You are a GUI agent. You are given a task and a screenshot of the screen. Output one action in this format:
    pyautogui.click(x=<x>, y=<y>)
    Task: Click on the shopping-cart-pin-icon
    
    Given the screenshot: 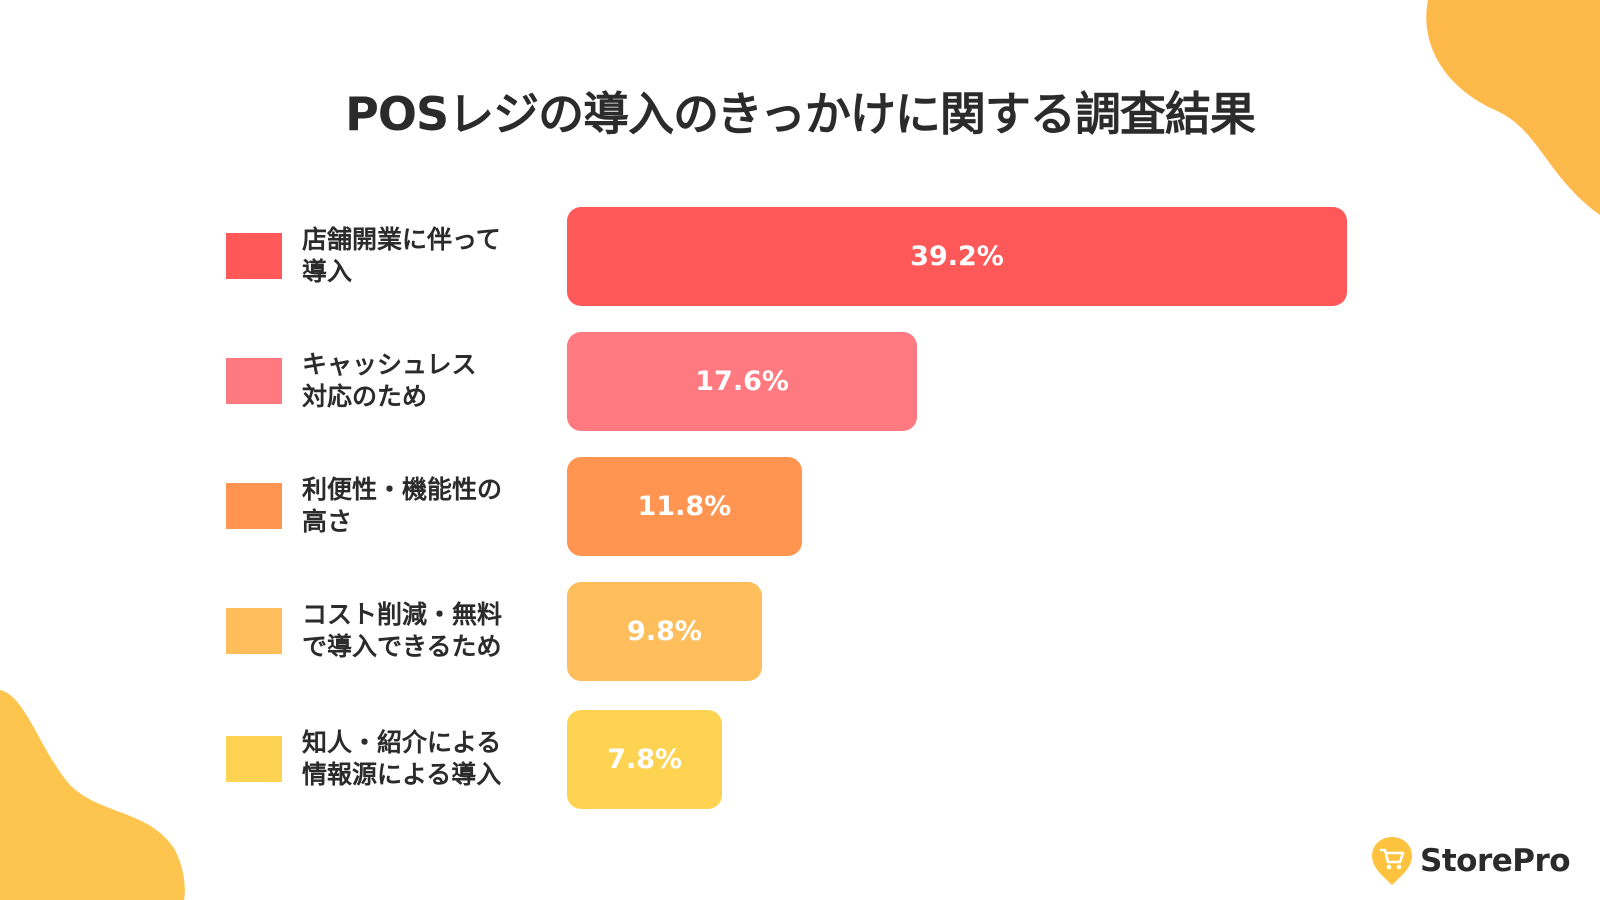 What is the action you would take?
    pyautogui.click(x=1392, y=861)
    